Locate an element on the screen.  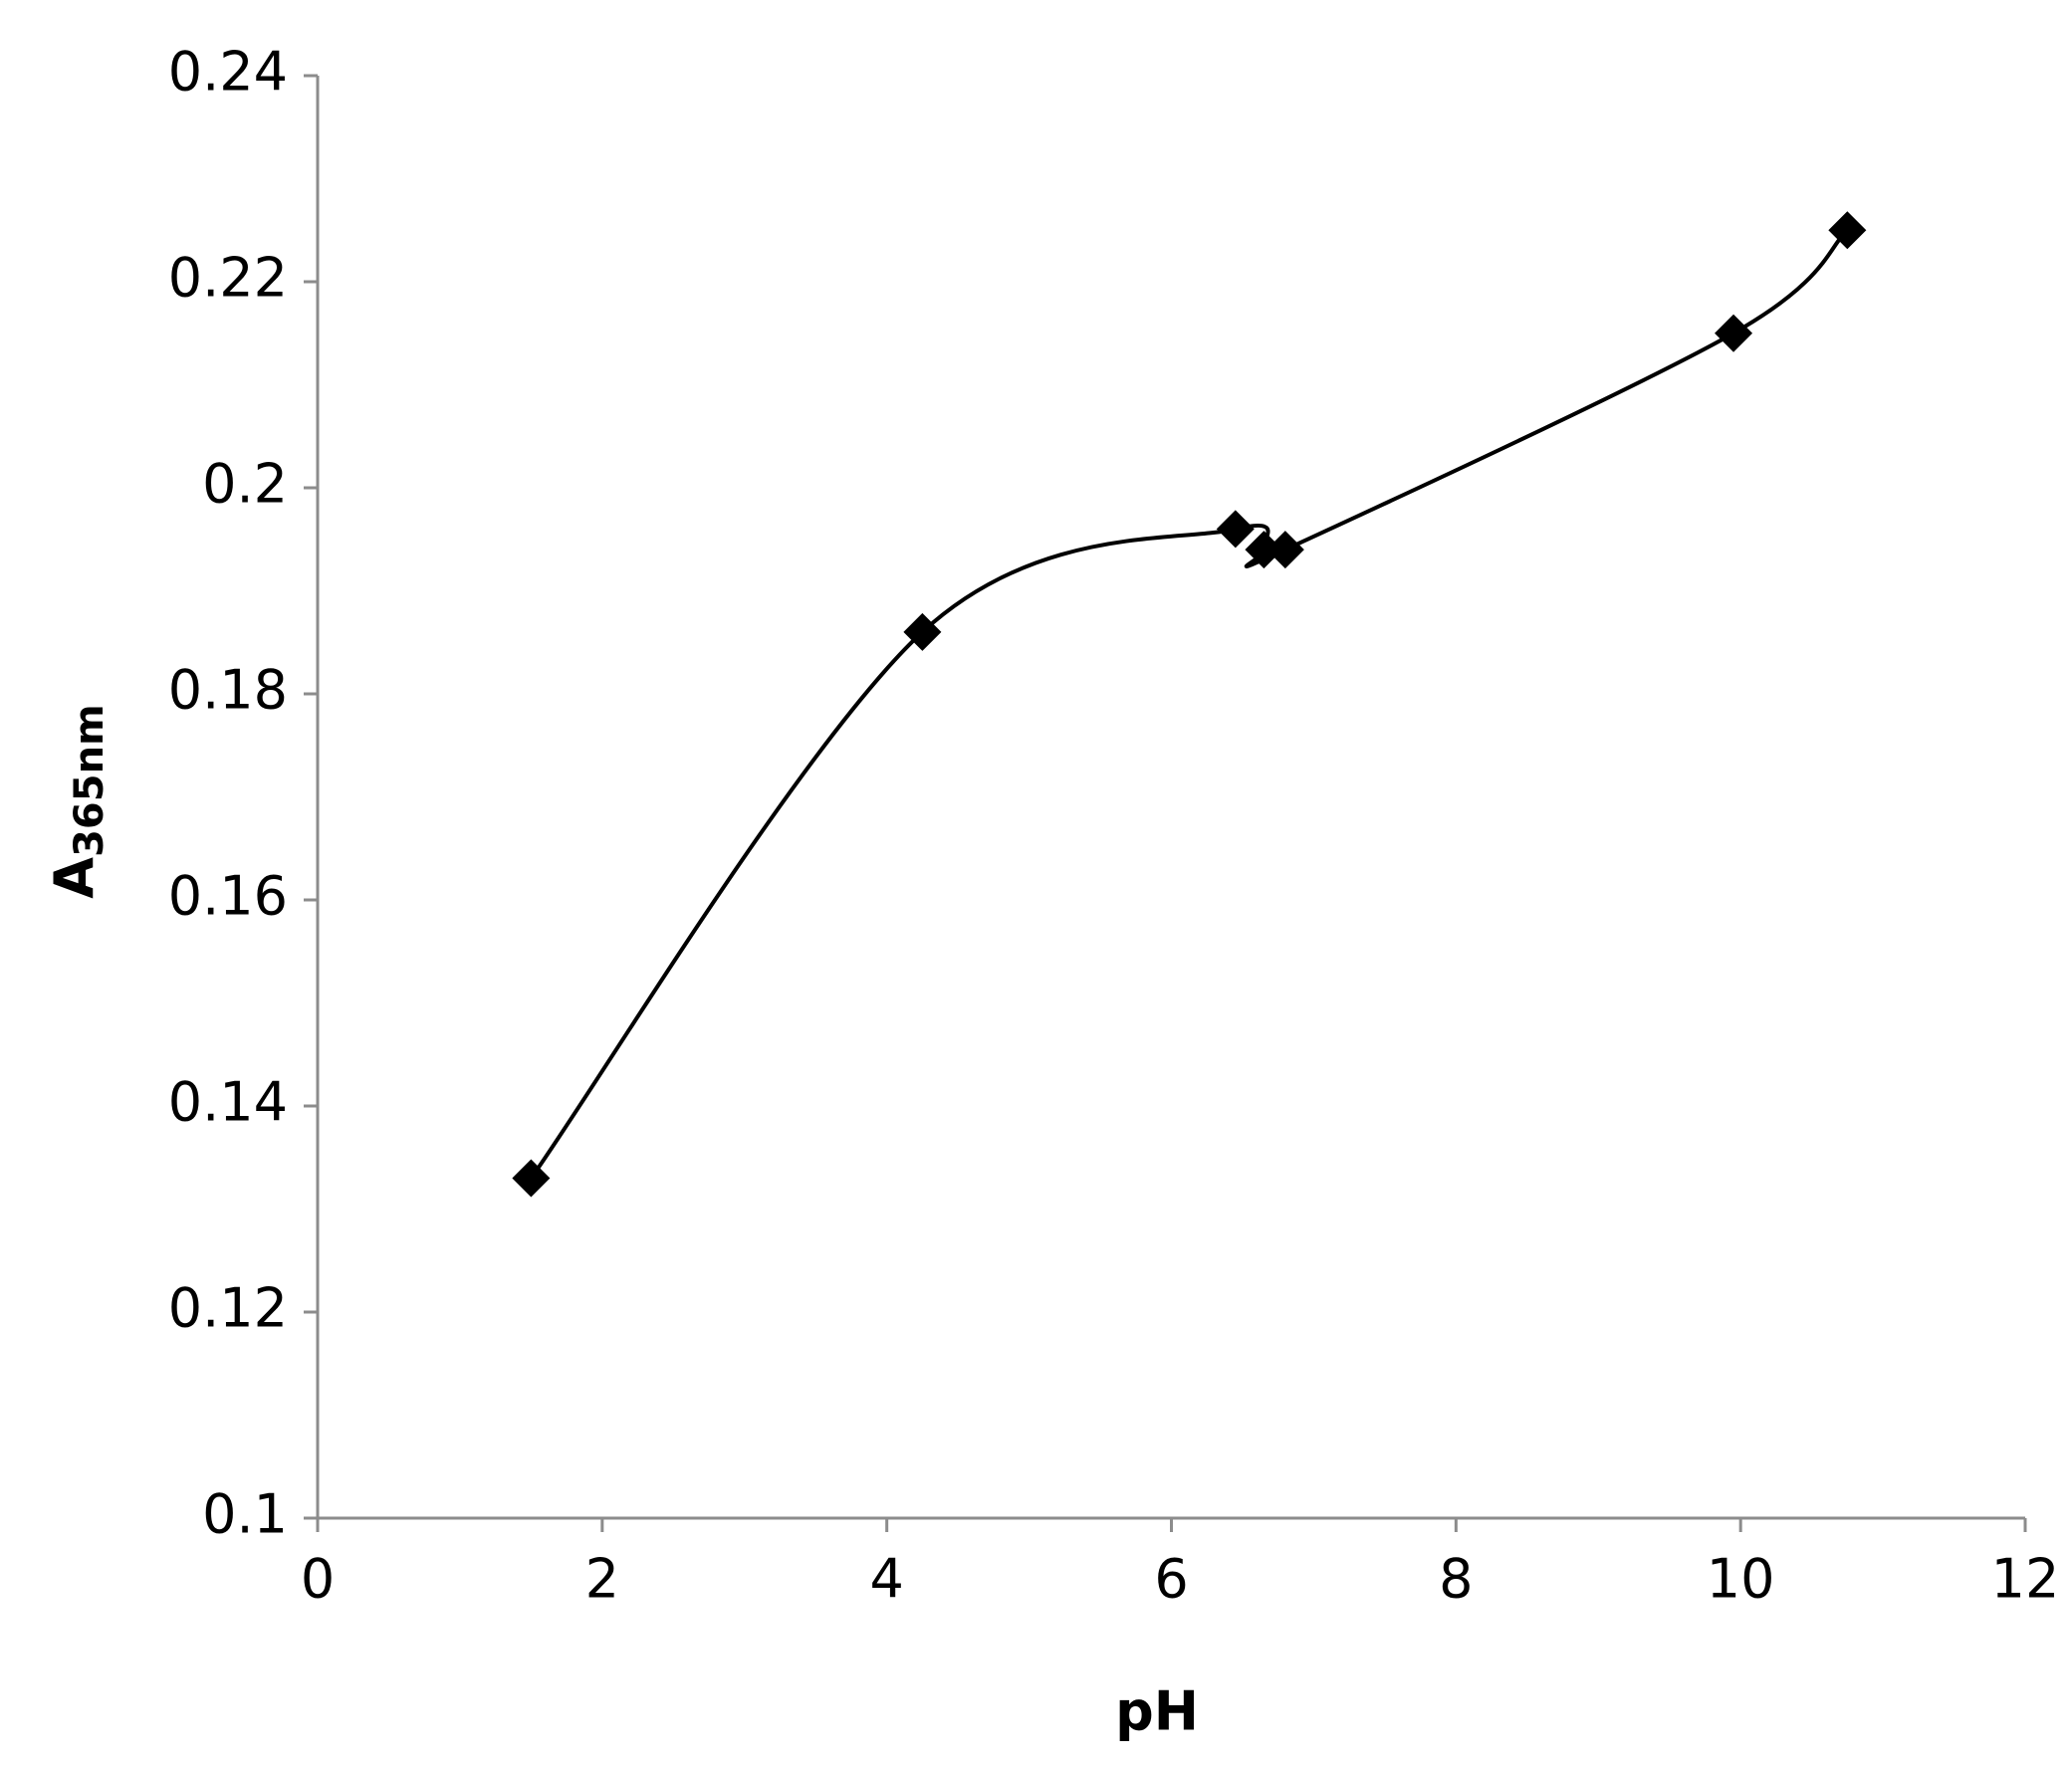
y-tick-label: 0.1 is located at coordinates (245, 1514).